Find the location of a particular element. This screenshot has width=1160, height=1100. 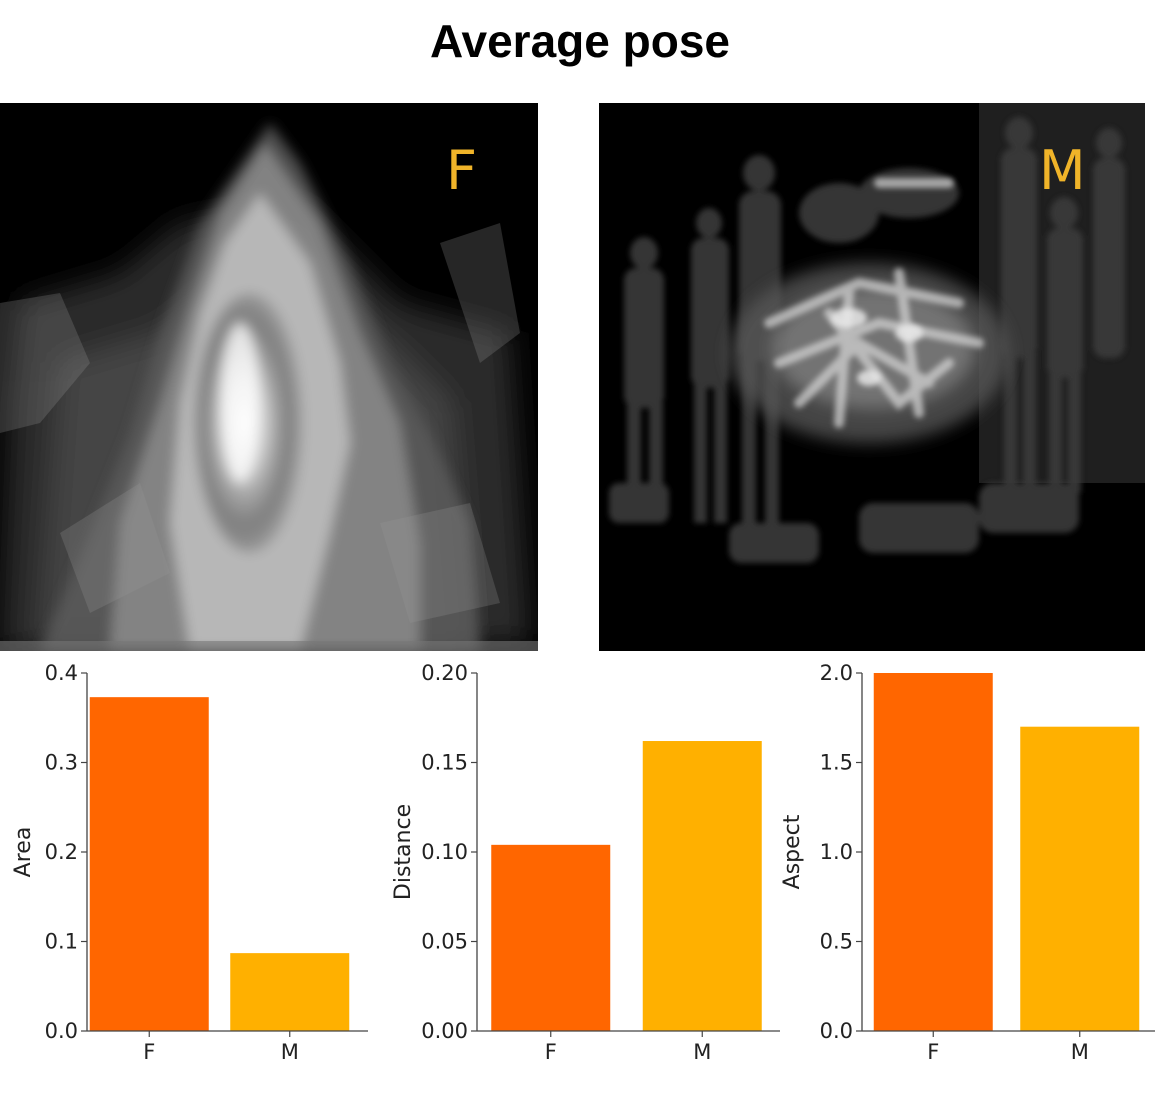

female-label: F is located at coordinates (462, 170).